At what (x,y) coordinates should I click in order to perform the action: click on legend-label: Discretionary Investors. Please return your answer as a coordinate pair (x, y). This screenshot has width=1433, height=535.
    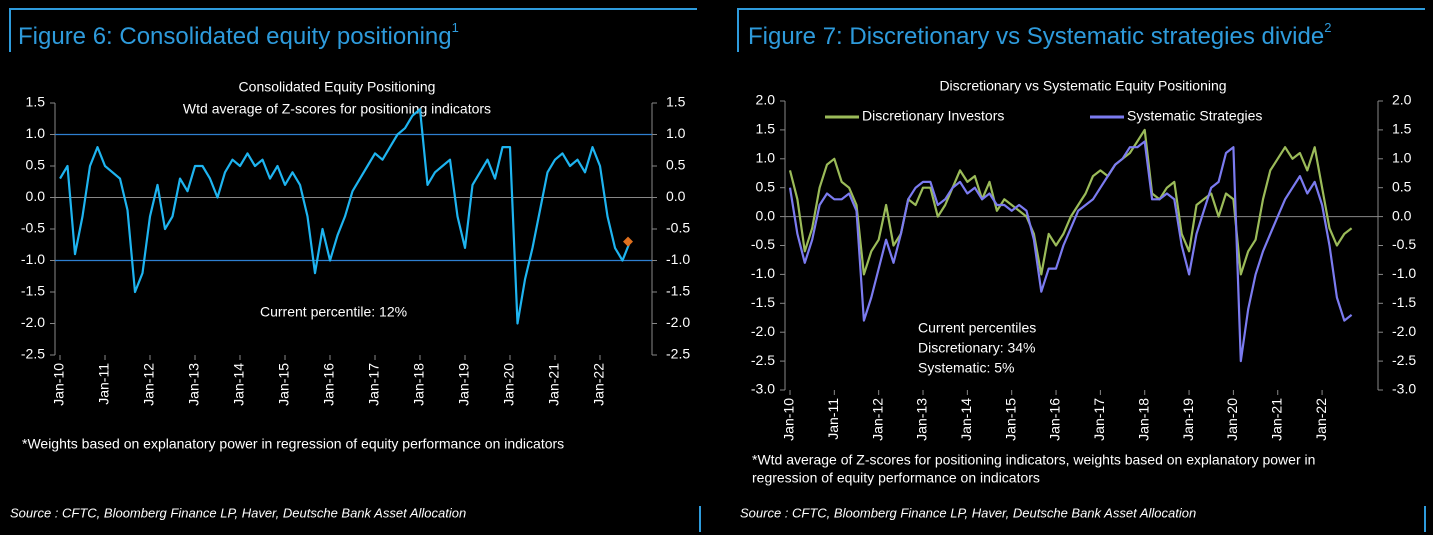
    Looking at the image, I should click on (933, 116).